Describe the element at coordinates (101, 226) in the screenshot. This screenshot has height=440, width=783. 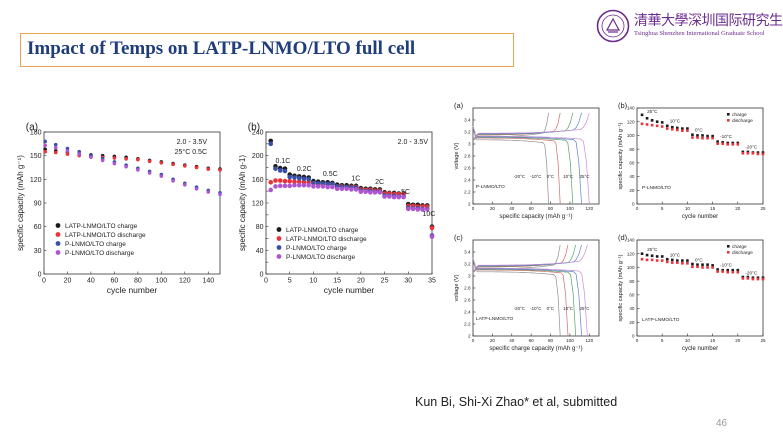
I see `legend-label: LATP-LNMO/LTO charge` at that location.